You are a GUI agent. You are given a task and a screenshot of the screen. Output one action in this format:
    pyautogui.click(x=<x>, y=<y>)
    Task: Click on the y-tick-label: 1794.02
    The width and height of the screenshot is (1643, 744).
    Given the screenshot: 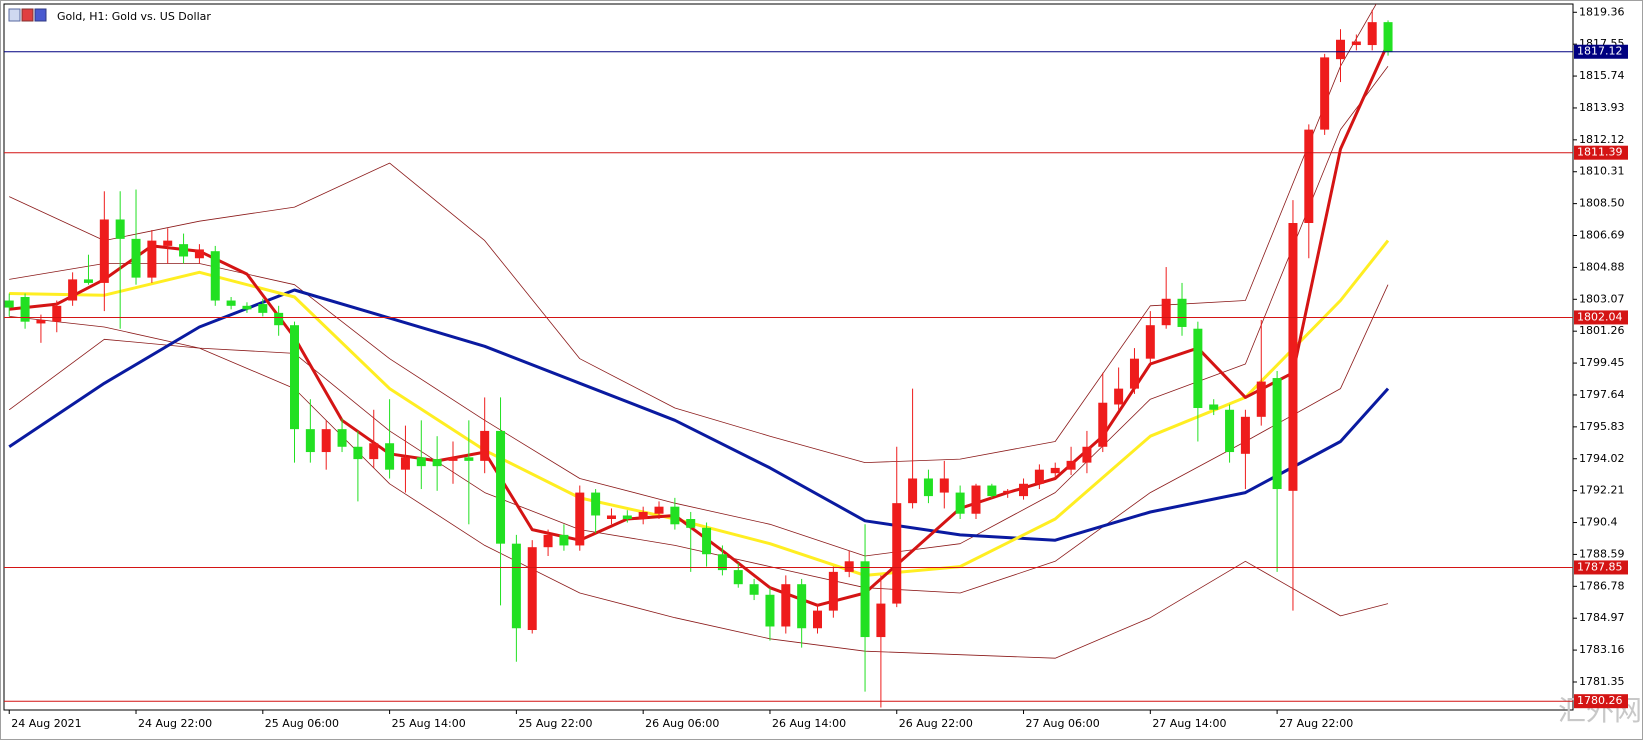 What is the action you would take?
    pyautogui.click(x=1602, y=458)
    